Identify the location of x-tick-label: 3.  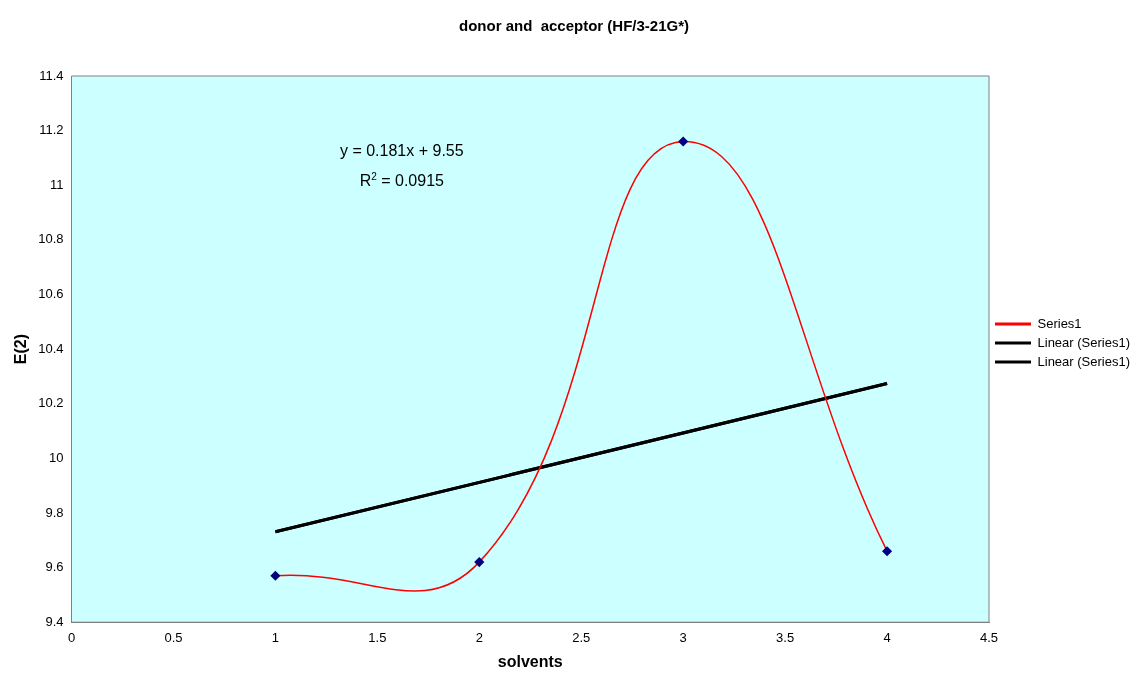
(683, 637).